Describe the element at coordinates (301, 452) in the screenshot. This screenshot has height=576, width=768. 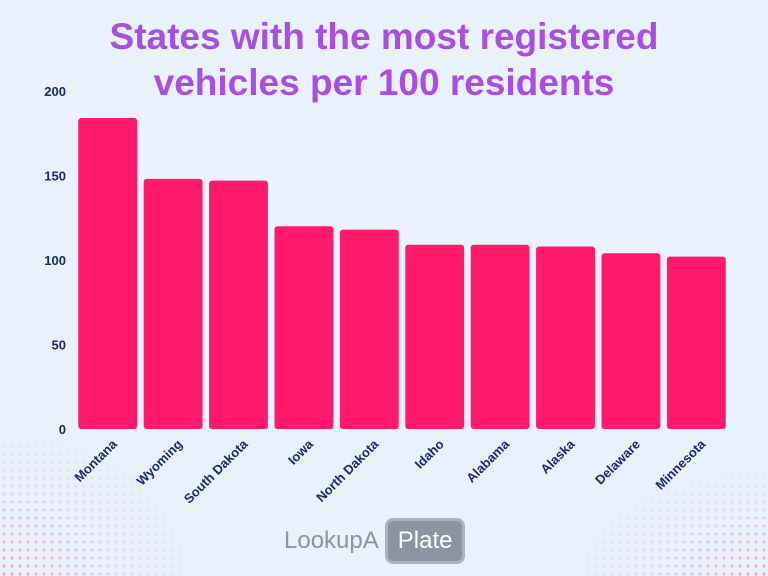
I see `x-tick-label: Iowa` at that location.